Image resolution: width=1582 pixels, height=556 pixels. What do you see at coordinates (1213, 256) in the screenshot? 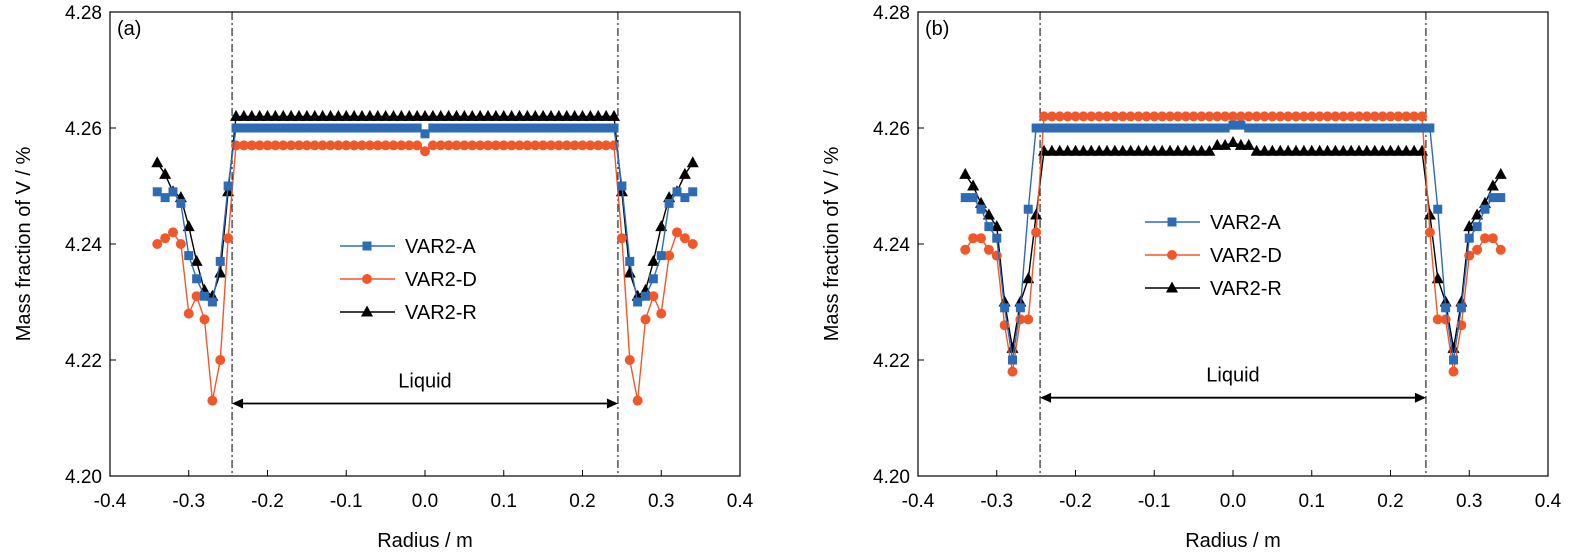
I see `legend: VAR2-A VAR2-D VAR2-R` at bounding box center [1213, 256].